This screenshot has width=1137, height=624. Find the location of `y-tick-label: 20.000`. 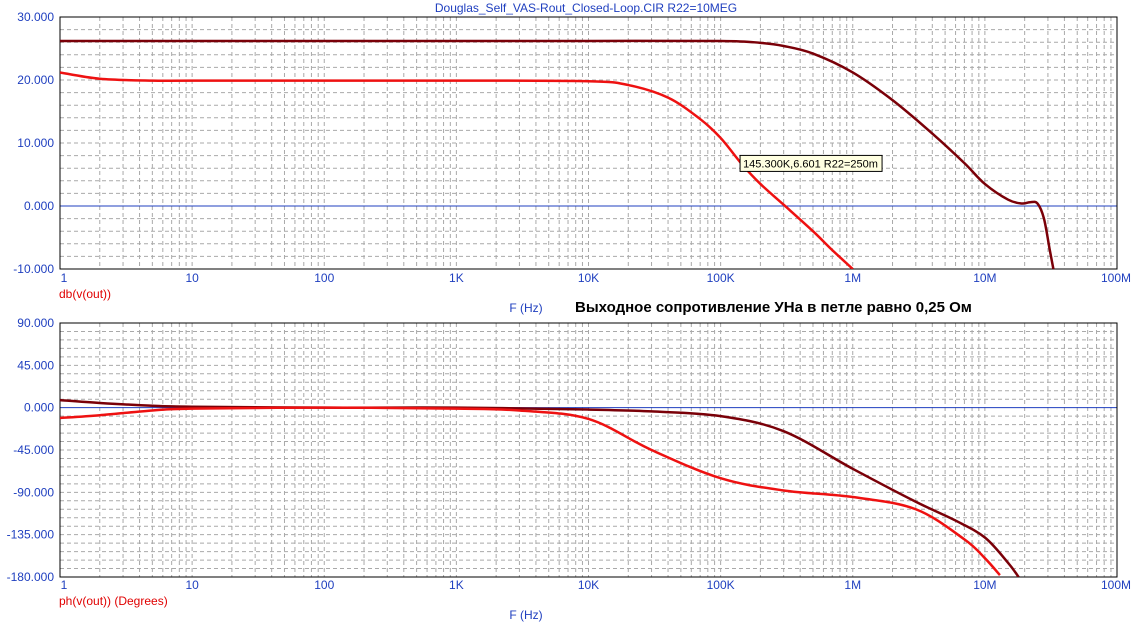

y-tick-label: 20.000 is located at coordinates (35, 80).